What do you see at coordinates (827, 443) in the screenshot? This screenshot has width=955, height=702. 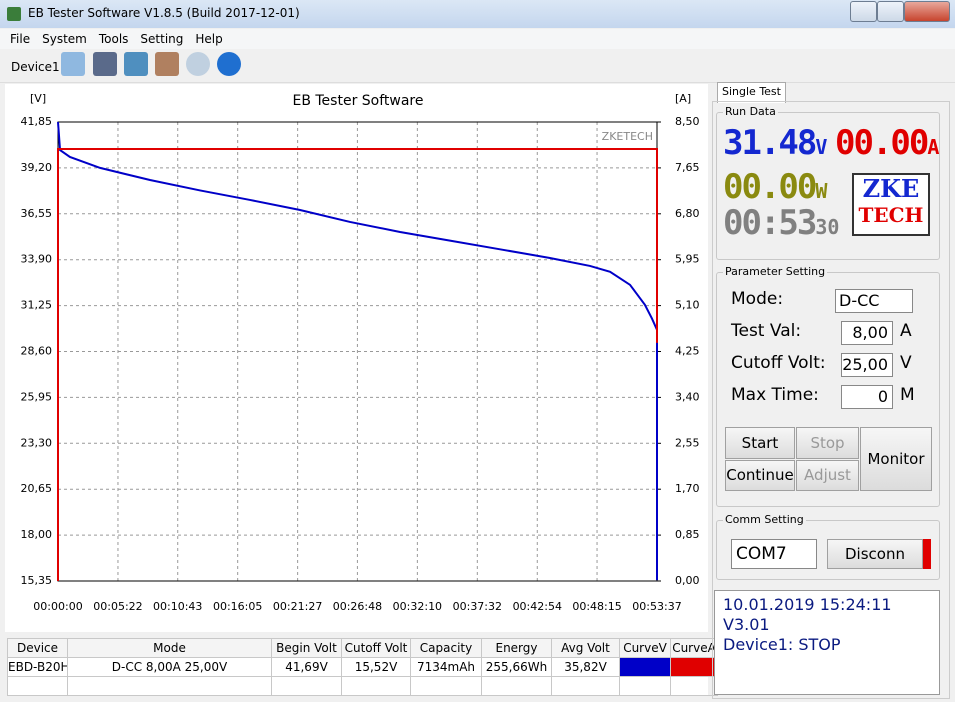 I see `action-button: Stop` at bounding box center [827, 443].